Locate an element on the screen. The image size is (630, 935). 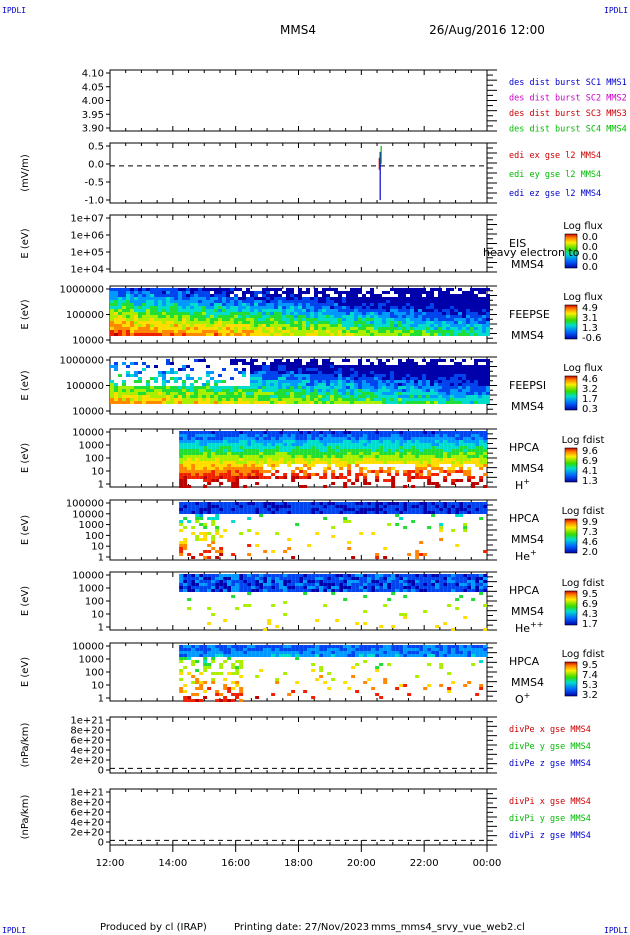
legend-entry: des dist burst SC2 MMS2 is located at coordinates (568, 99).